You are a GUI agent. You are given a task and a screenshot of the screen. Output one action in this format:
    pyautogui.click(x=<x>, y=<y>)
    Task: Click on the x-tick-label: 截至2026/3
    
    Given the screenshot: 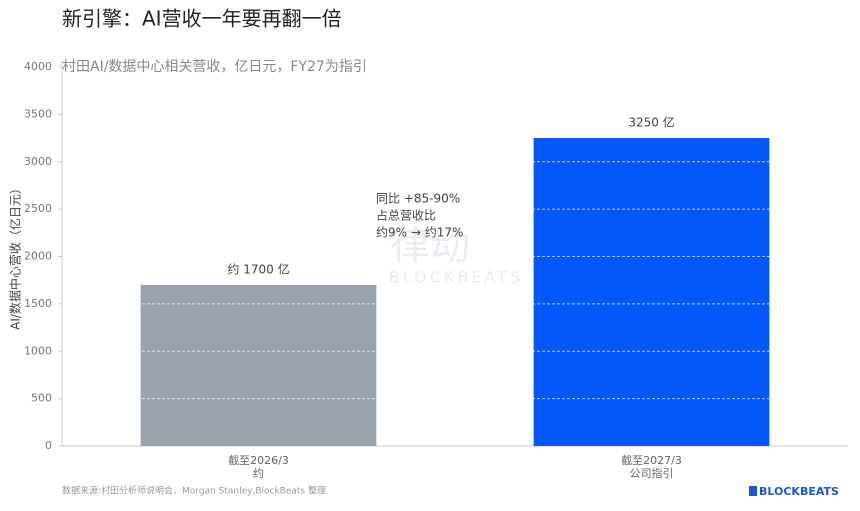 What is the action you would take?
    pyautogui.click(x=258, y=460)
    